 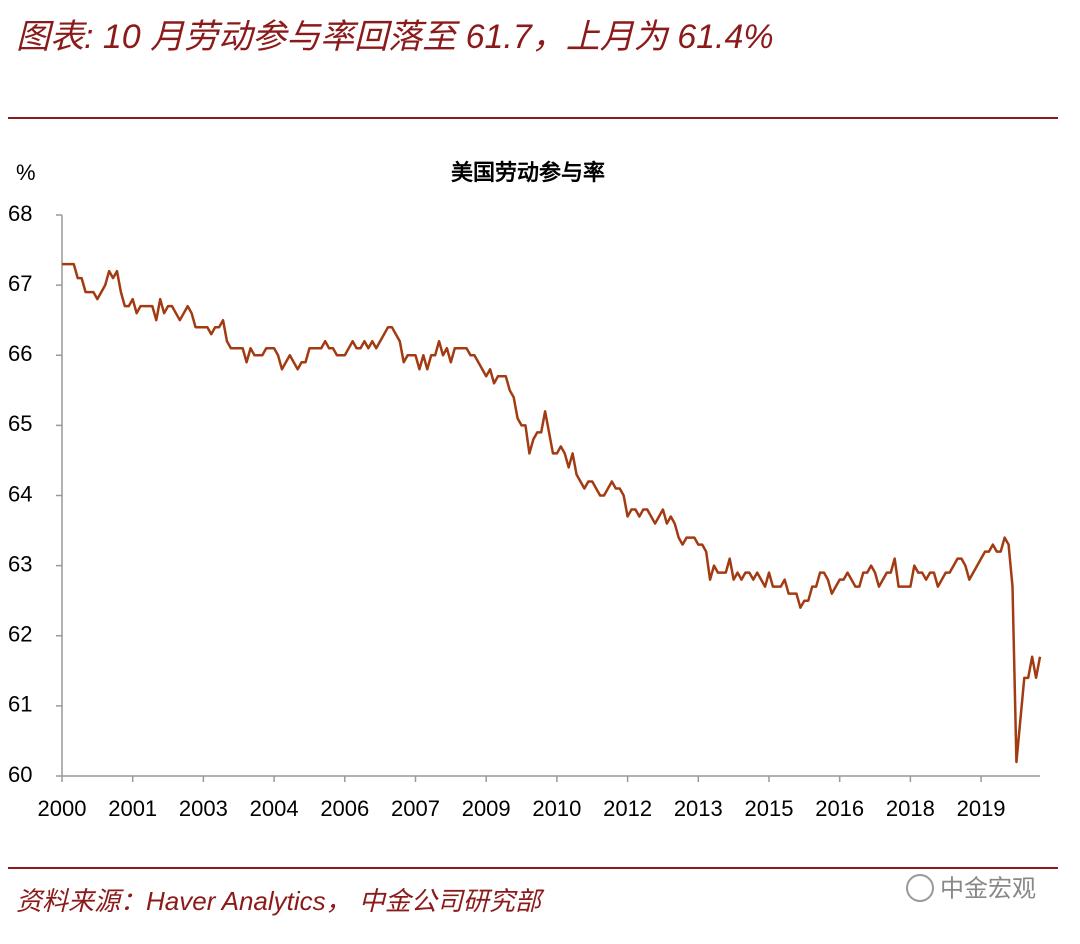 I want to click on watermark: 中金宏观, so click(x=988, y=888).